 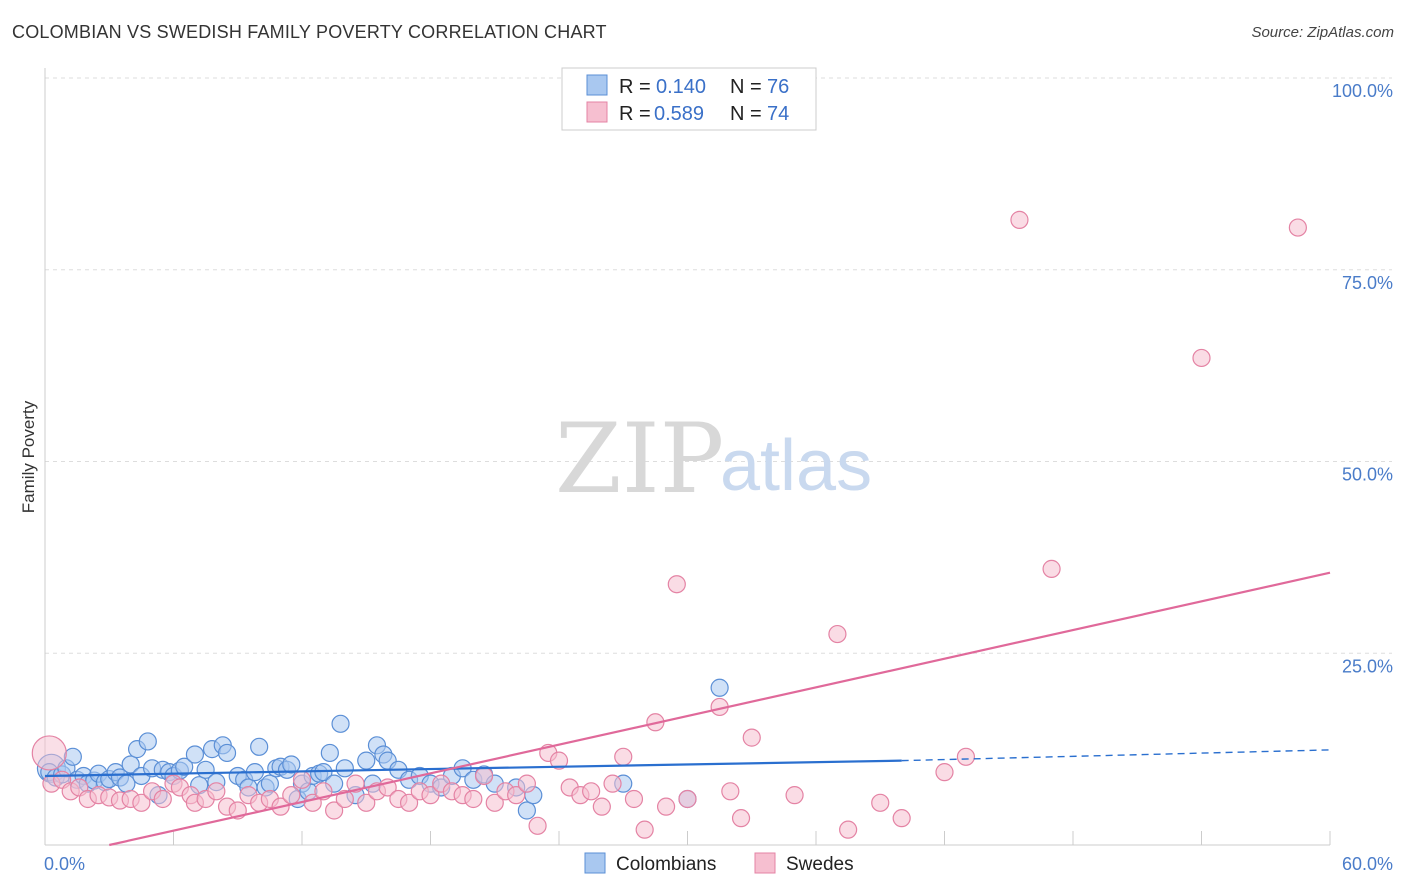 What do you see at coordinates (746, 87) in the screenshot?
I see `legend-n-label-1: N =` at bounding box center [746, 87].